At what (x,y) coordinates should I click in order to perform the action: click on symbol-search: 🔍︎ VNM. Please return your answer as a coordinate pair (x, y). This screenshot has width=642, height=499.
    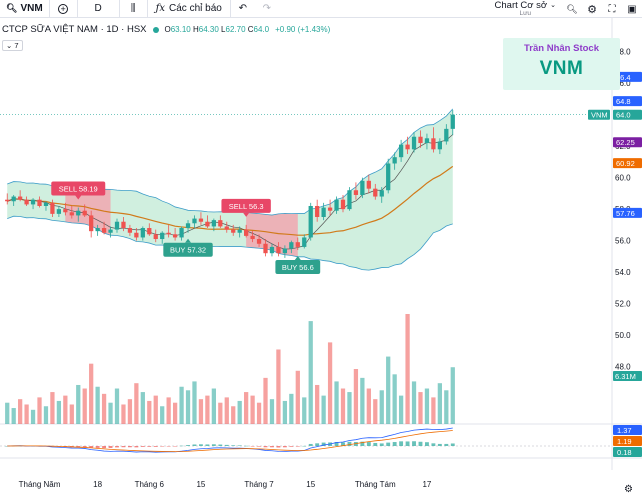
    Looking at the image, I should click on (25, 9).